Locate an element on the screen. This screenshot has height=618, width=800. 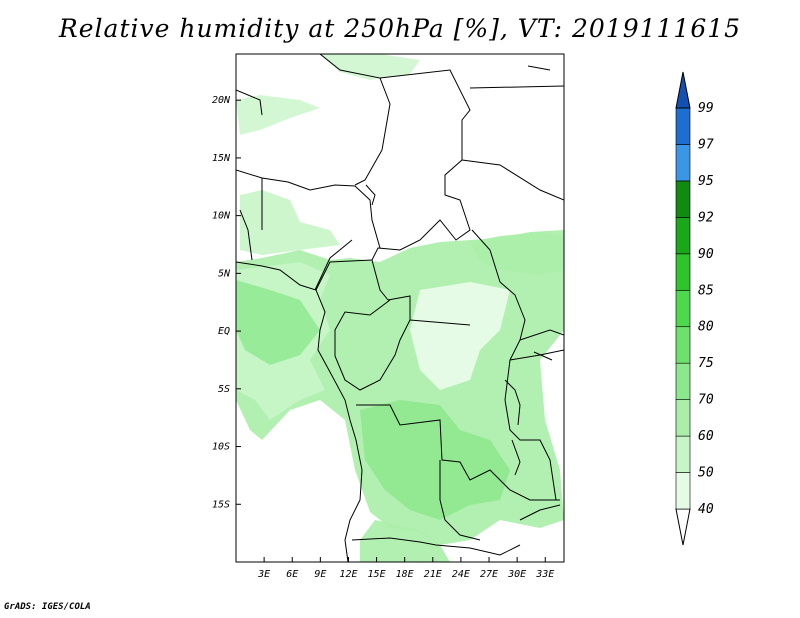
colorbar-lower-arrow is located at coordinates (683, 527).